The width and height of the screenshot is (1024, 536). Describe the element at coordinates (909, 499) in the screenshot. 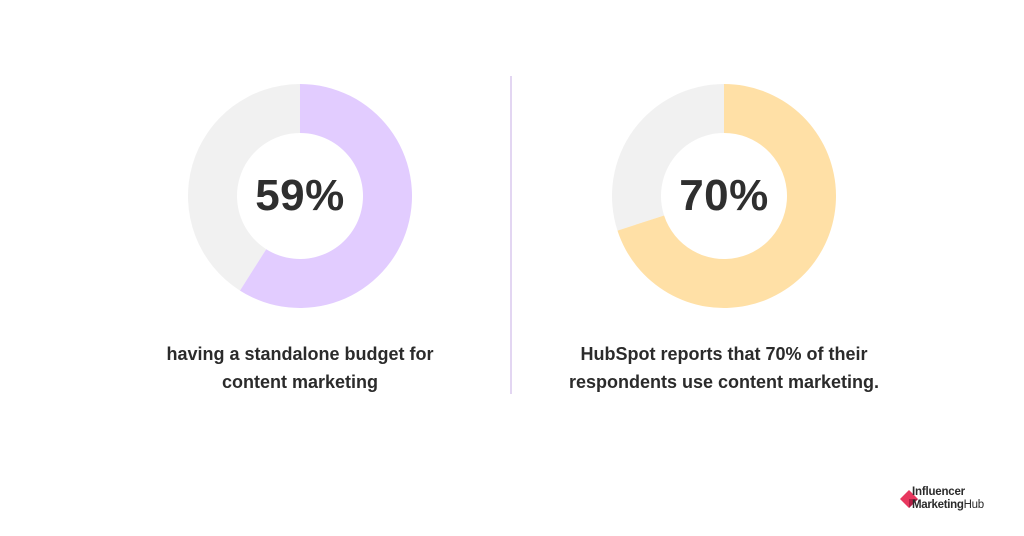

I see `brand-diamond-icon` at that location.